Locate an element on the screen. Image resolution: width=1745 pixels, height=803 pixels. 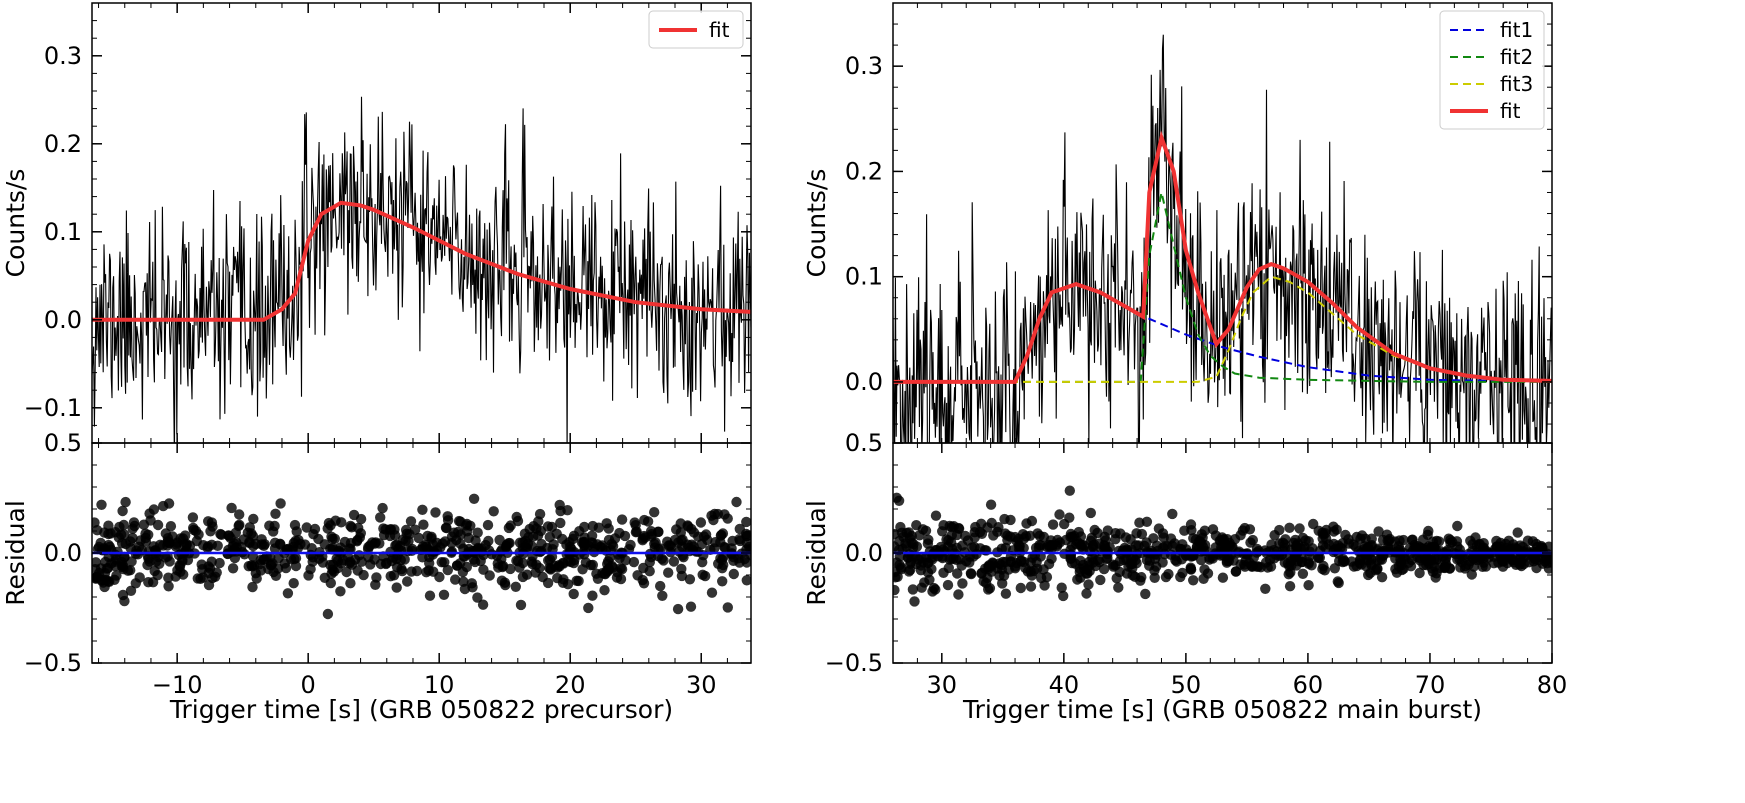
y-tick-label: 0.5 is located at coordinates (864, 443).